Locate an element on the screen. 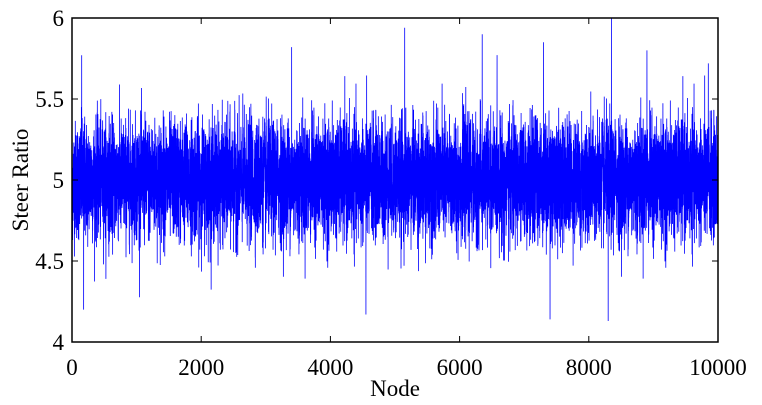  y-tick-label: 5 is located at coordinates (59, 180).